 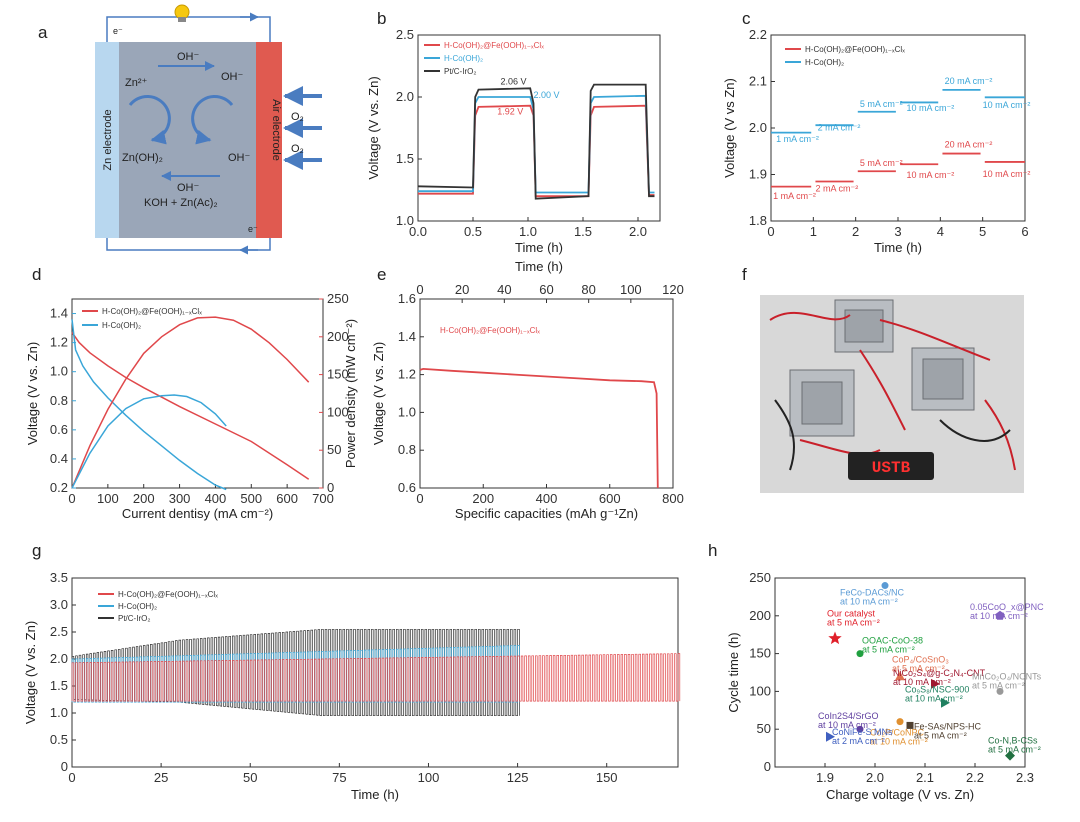 I want to click on annotation-c-5: 10 mA cm⁻², so click(x=1007, y=105).